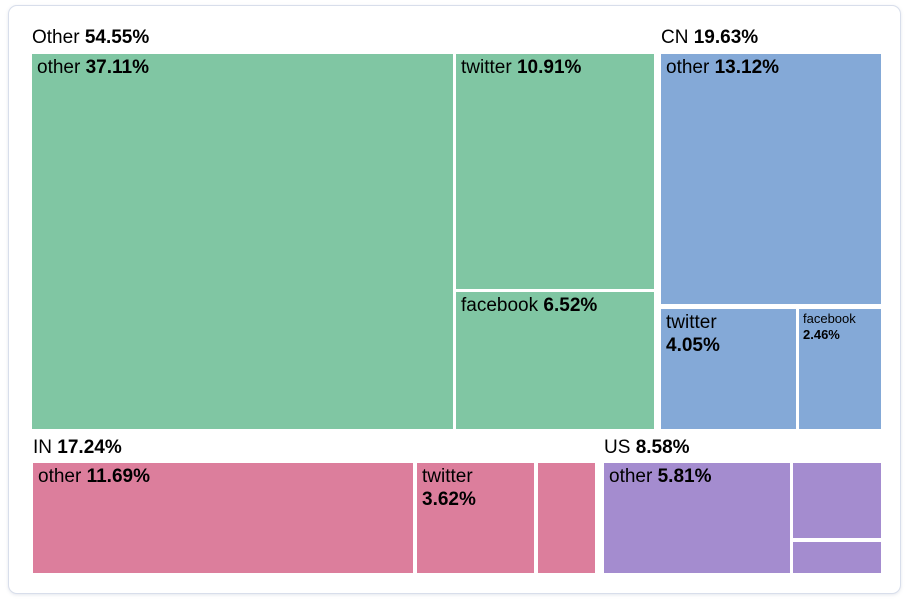  Describe the element at coordinates (675, 37) in the screenshot. I see `group-name: CN` at that location.